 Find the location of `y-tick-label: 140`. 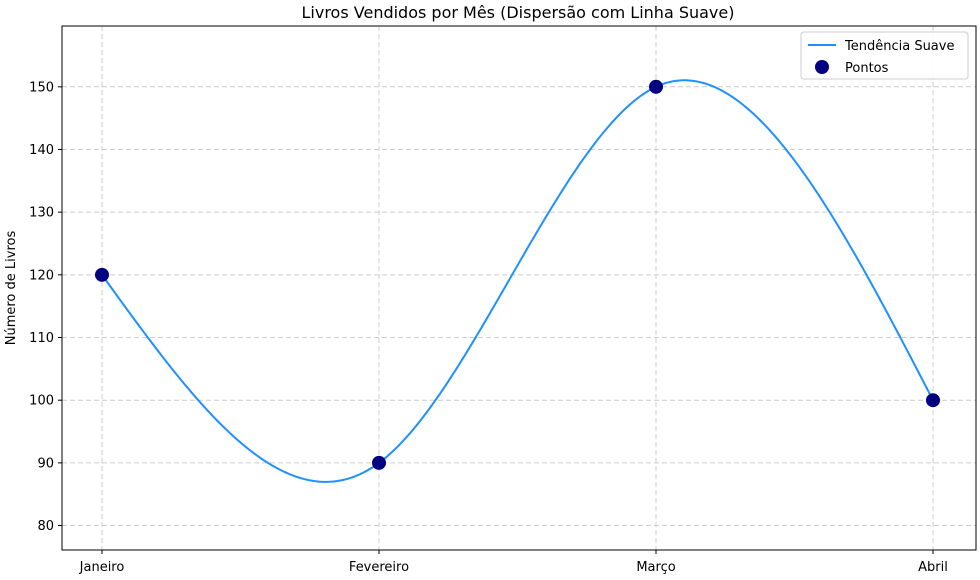

y-tick-label: 140 is located at coordinates (41, 150).